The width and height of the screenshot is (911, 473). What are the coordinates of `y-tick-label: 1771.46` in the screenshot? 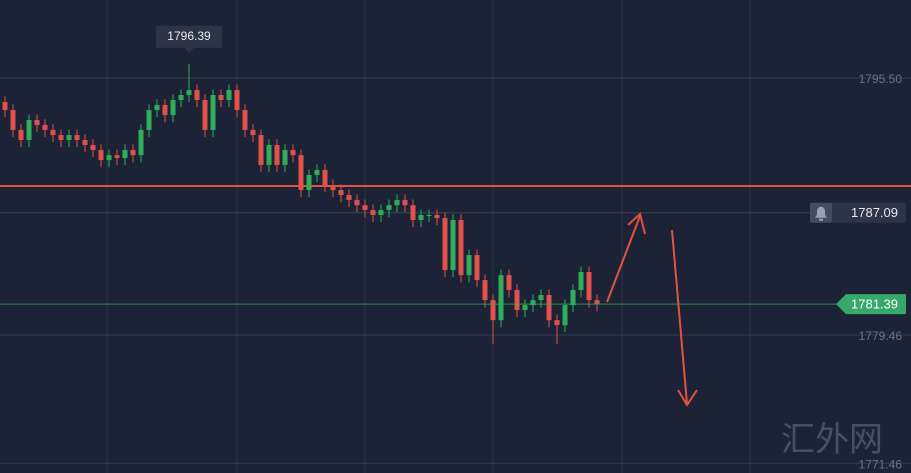 It's located at (881, 464).